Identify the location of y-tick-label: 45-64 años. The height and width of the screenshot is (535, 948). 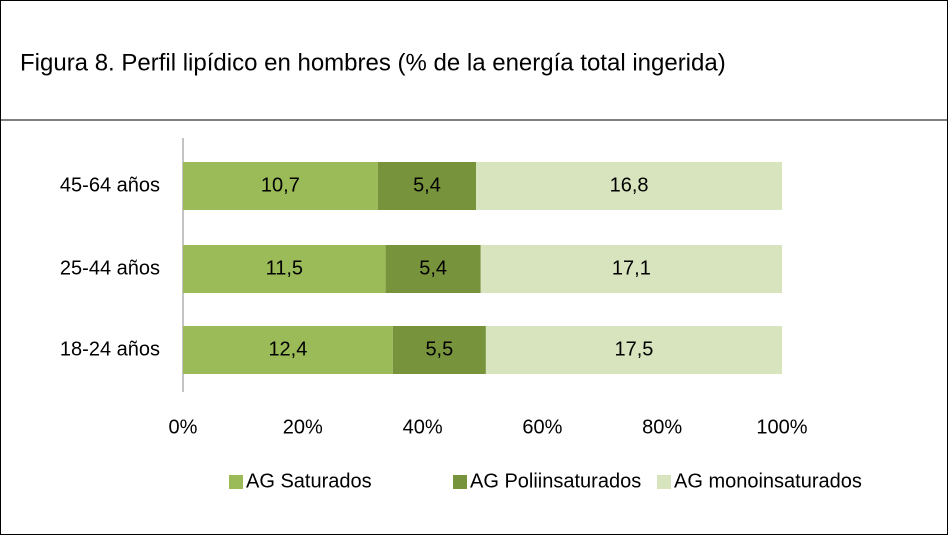
(110, 185).